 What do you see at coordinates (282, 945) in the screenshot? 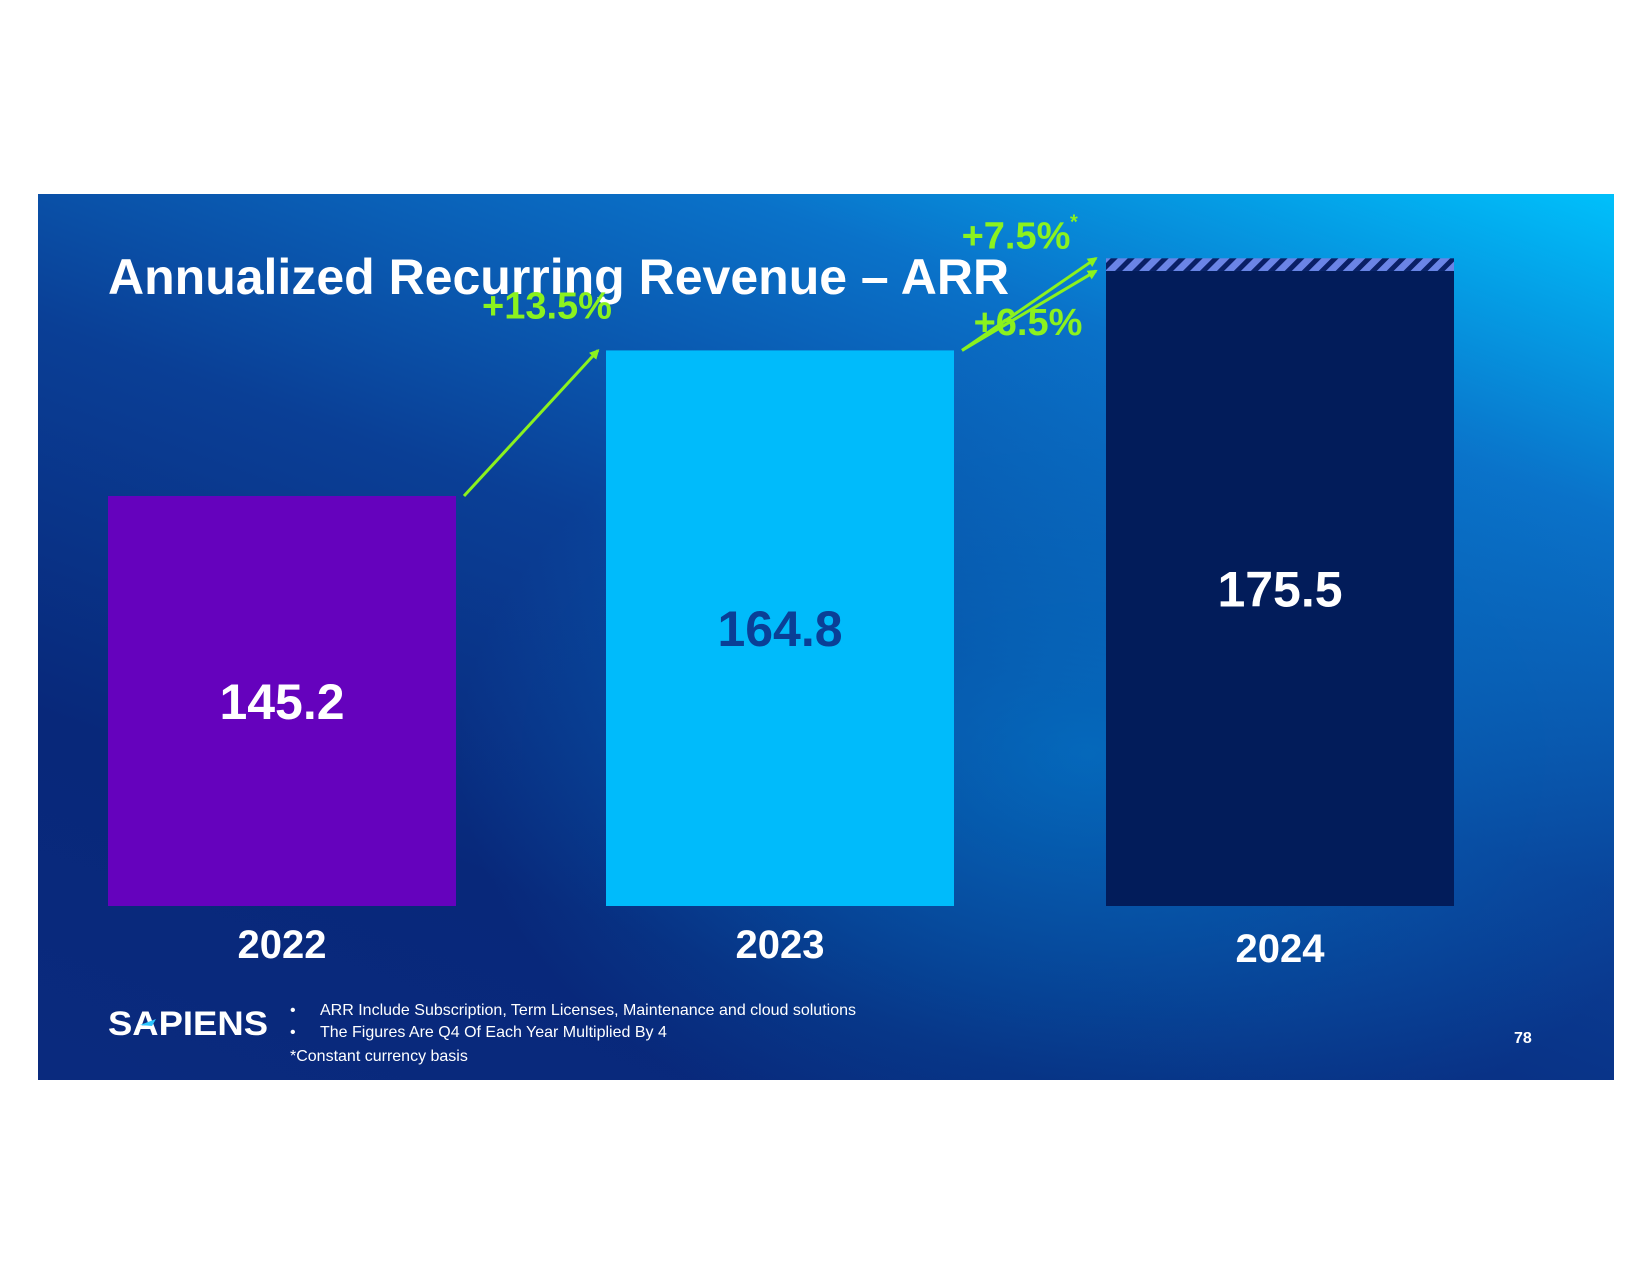
I see `category-label: 2022` at bounding box center [282, 945].